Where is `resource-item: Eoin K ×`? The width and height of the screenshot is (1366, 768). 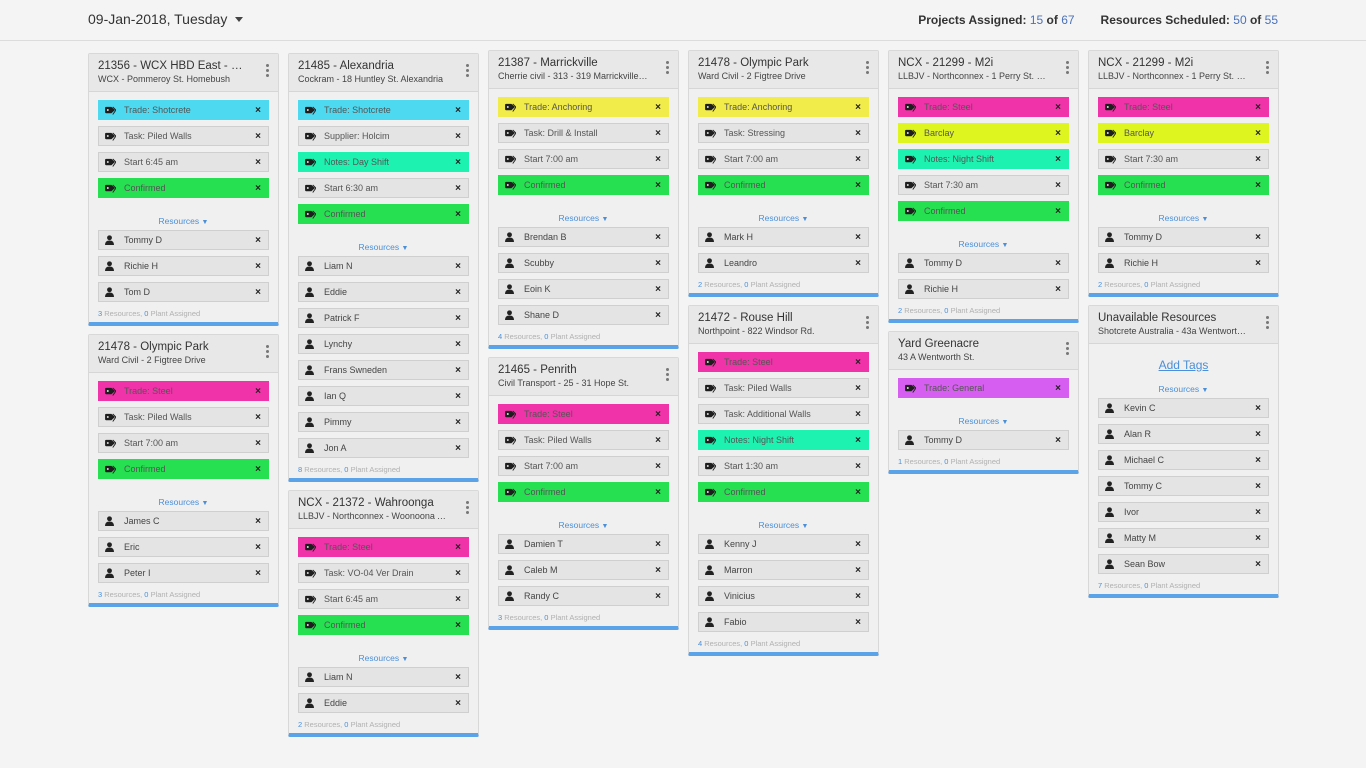 resource-item: Eoin K × is located at coordinates (583, 289).